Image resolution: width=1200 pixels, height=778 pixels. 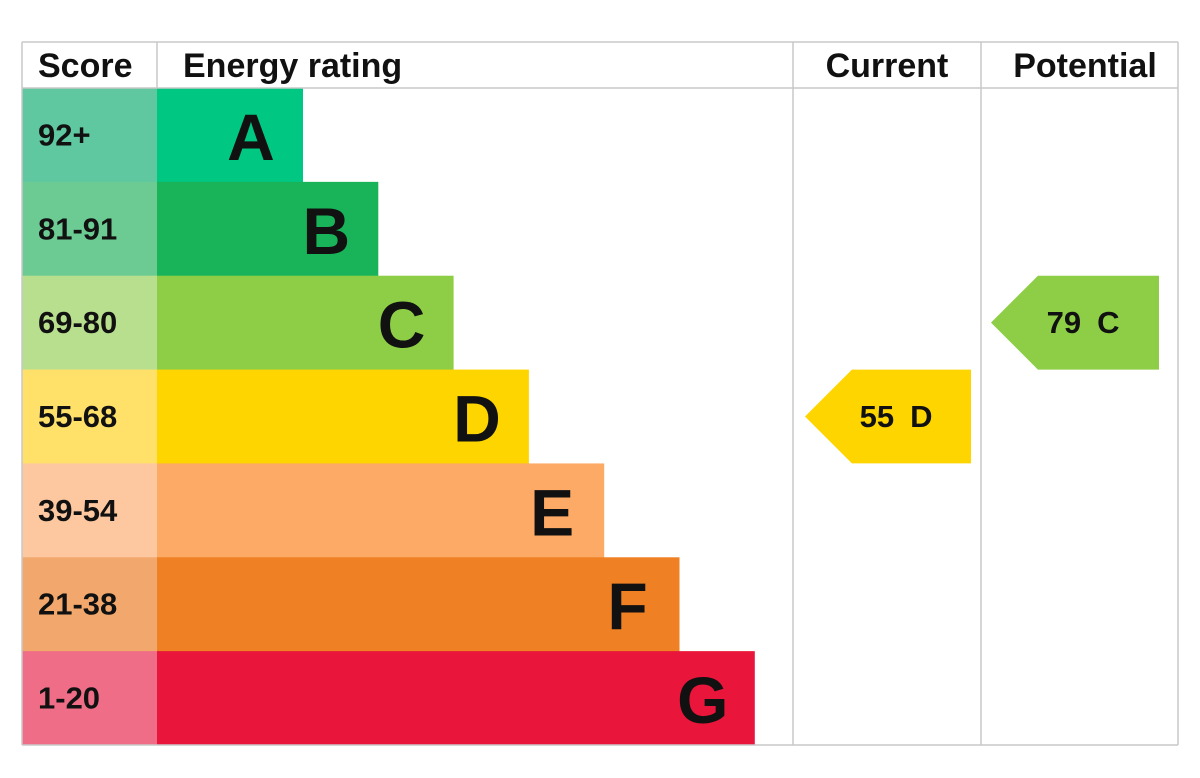 What do you see at coordinates (921, 416) in the screenshot?
I see `current-band: D` at bounding box center [921, 416].